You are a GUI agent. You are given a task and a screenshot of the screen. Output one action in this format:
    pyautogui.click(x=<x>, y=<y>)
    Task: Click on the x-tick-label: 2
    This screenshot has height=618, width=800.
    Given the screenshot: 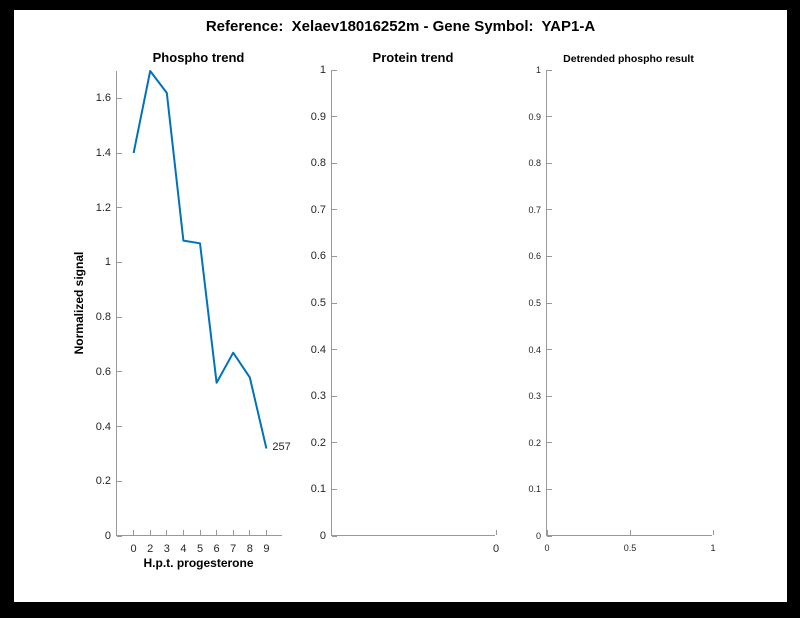 What is the action you would take?
    pyautogui.click(x=150, y=549)
    